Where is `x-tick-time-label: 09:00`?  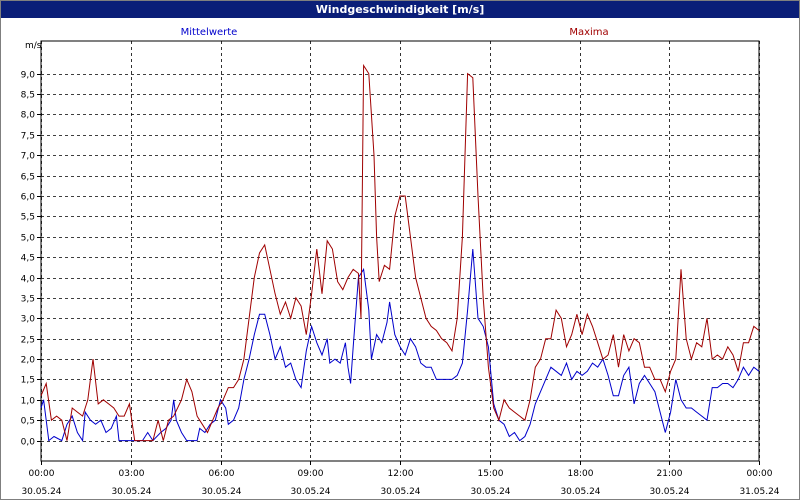 x-tick-time-label: 09:00 is located at coordinates (311, 474).